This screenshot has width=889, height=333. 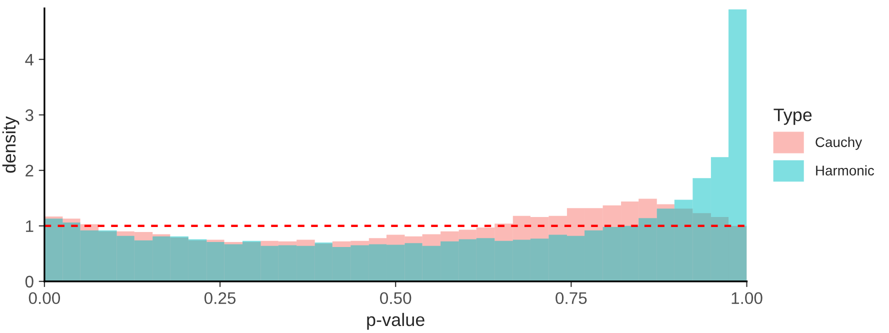 What do you see at coordinates (839, 143) in the screenshot?
I see `legend-label: Cauchy` at bounding box center [839, 143].